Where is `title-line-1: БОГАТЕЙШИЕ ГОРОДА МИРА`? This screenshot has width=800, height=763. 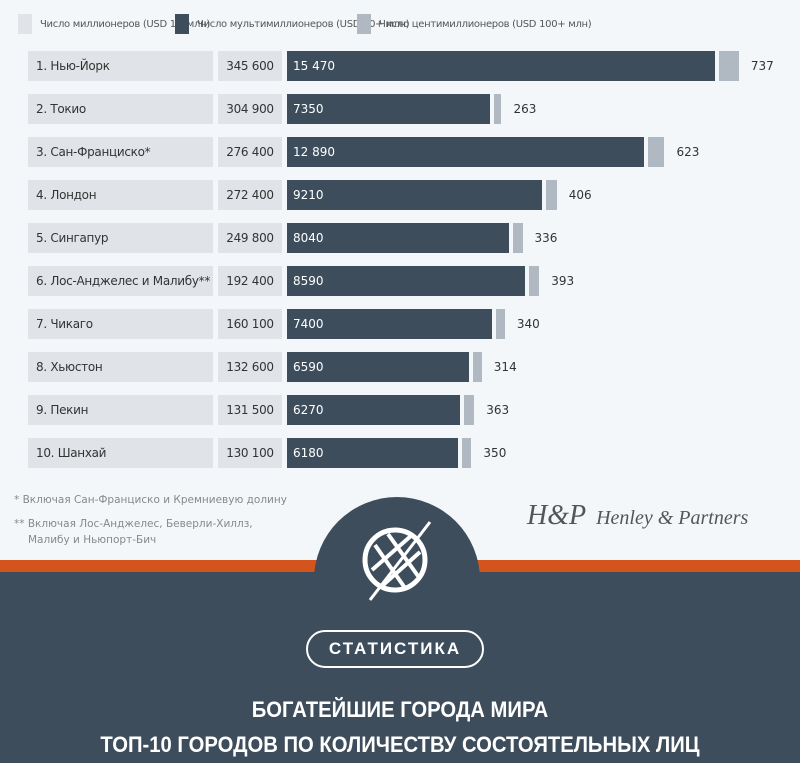
title-line-1: БОГАТЕЙШИЕ ГОРОДА МИРА is located at coordinates (400, 709).